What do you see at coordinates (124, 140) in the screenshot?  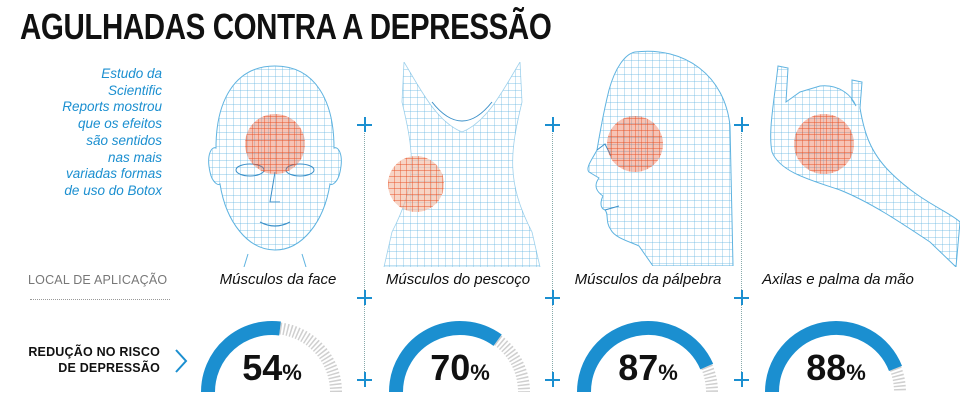 I see `intro-line: são sentidos` at bounding box center [124, 140].